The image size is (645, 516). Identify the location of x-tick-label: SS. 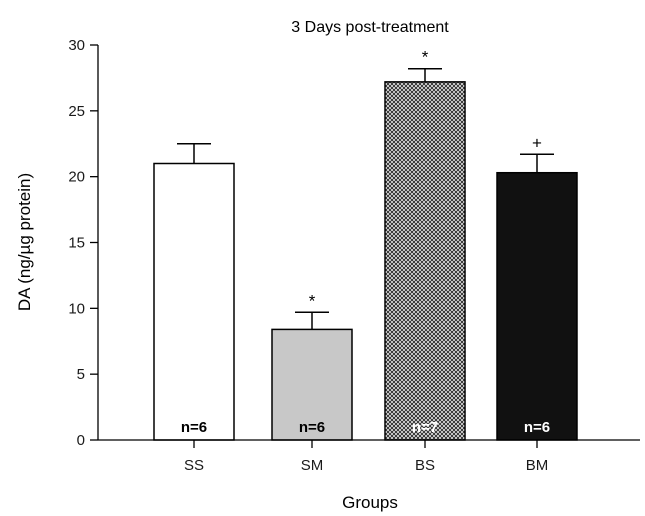
(194, 465).